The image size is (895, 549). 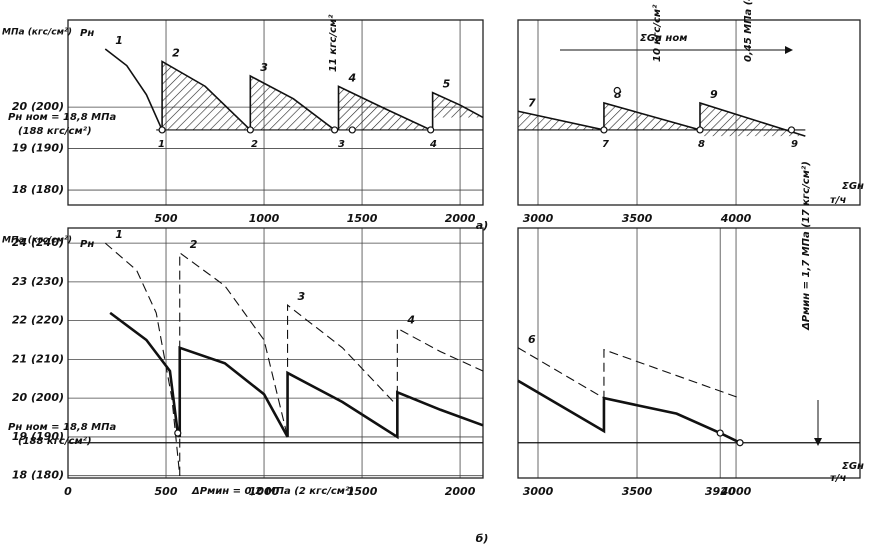 I want to click on panel-caption: б), so click(x=482, y=538).